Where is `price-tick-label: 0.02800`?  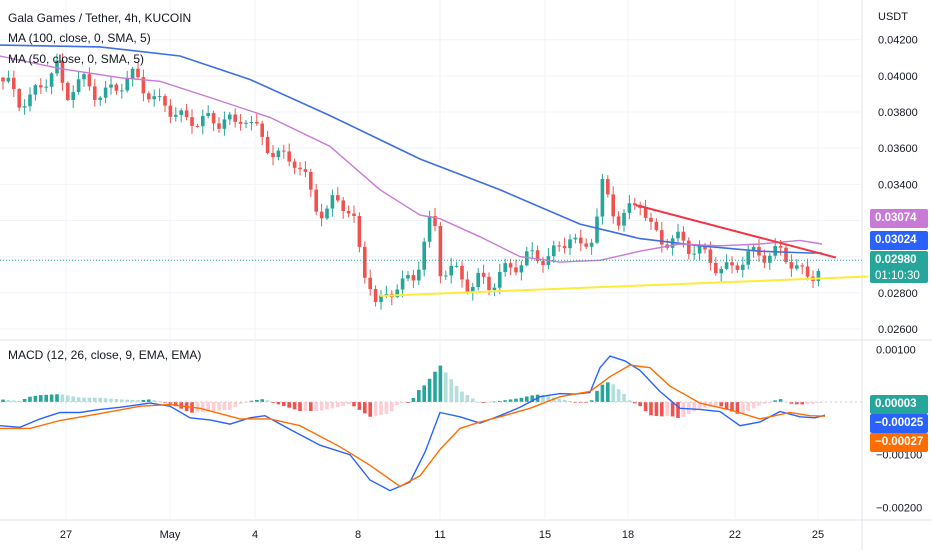 price-tick-label: 0.02800 is located at coordinates (898, 294).